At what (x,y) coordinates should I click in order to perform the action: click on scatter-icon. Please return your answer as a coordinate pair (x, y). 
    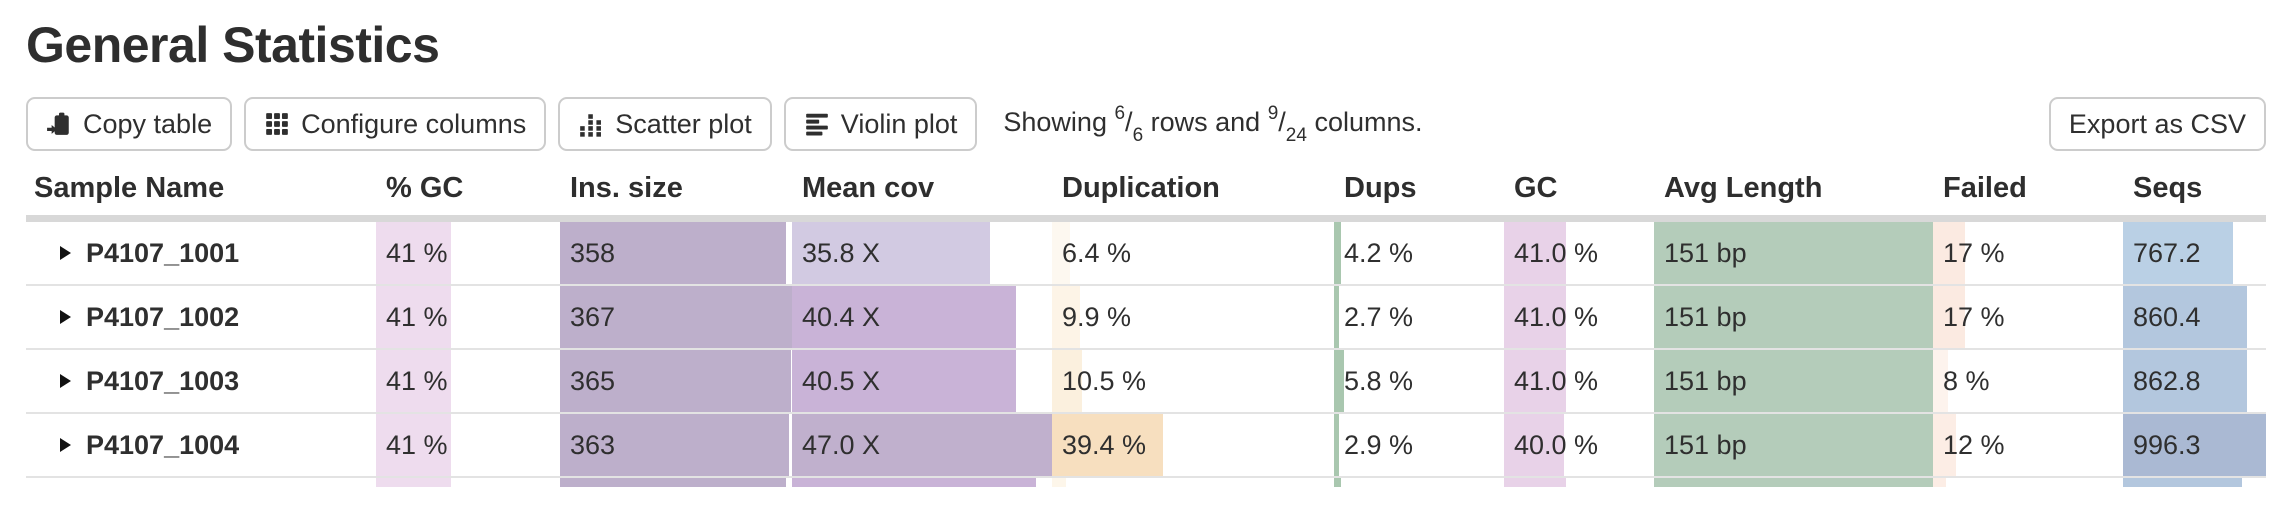
    Looking at the image, I should click on (591, 124).